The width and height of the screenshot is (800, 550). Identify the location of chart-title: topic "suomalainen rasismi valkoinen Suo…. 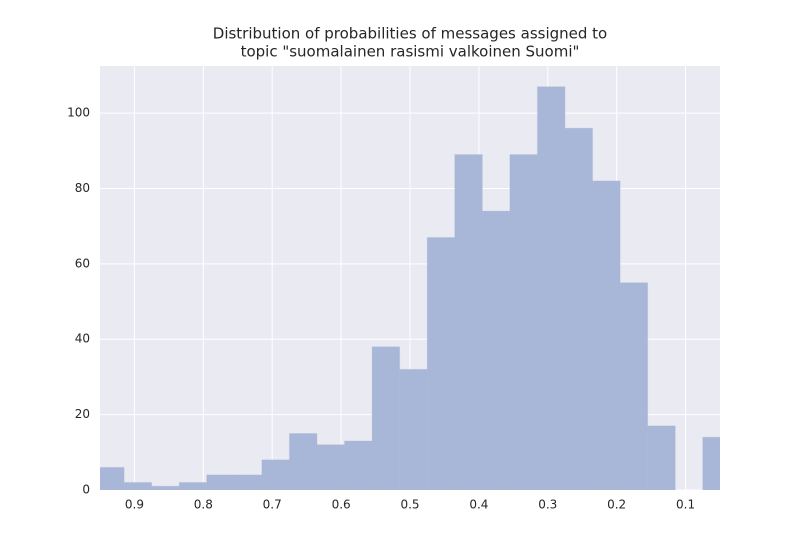
(410, 52).